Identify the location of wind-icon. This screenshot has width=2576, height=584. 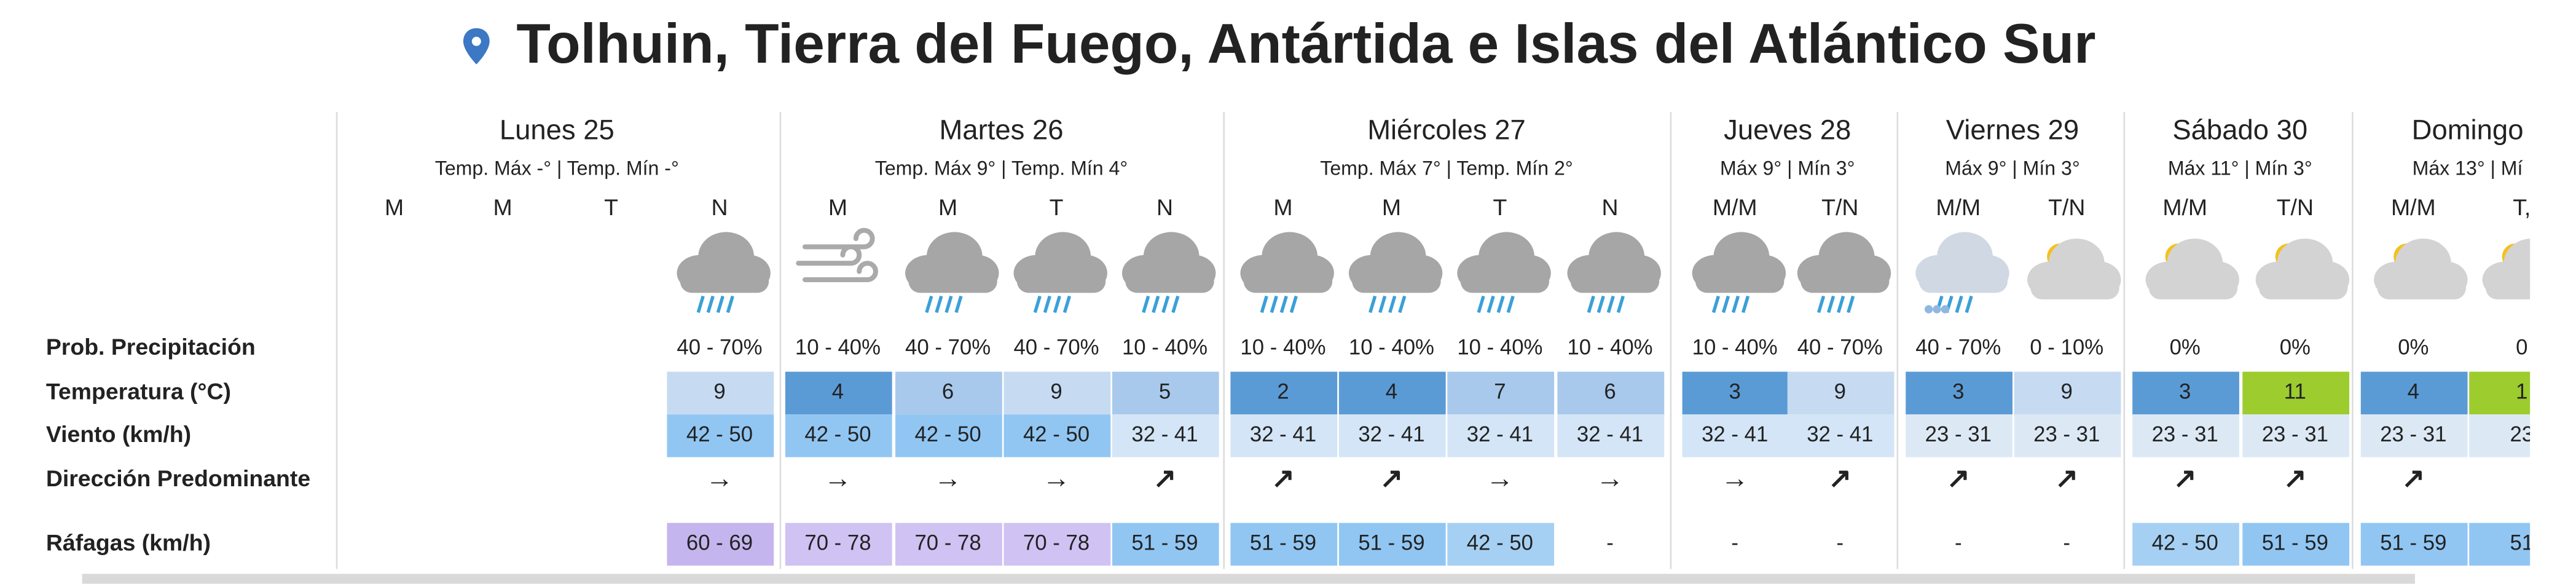
(837, 254).